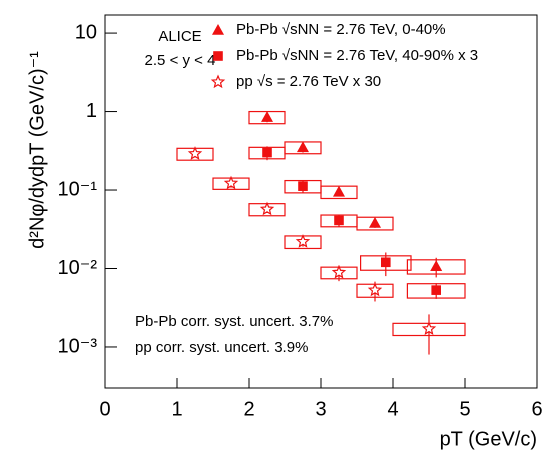 Image resolution: width=549 pixels, height=461 pixels. I want to click on legend-label: Pb-Pb √sNN = 2.76 TeV, 40-90% x 3, so click(357, 55).